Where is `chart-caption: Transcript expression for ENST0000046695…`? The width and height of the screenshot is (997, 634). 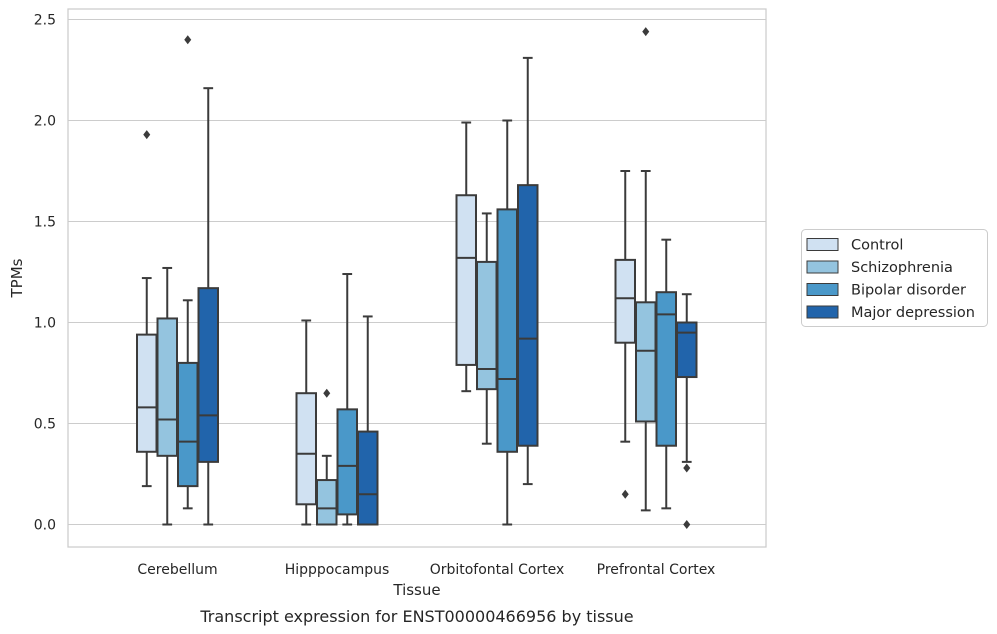
chart-caption: Transcript expression for ENST0000046695… is located at coordinates (416, 616).